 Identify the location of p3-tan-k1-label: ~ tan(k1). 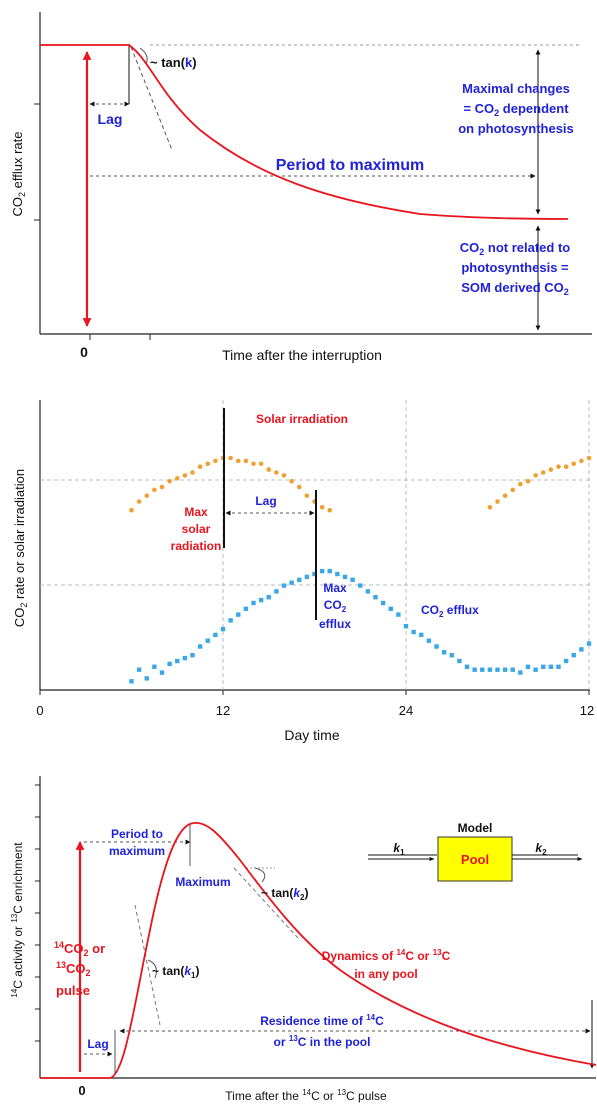
(175, 972).